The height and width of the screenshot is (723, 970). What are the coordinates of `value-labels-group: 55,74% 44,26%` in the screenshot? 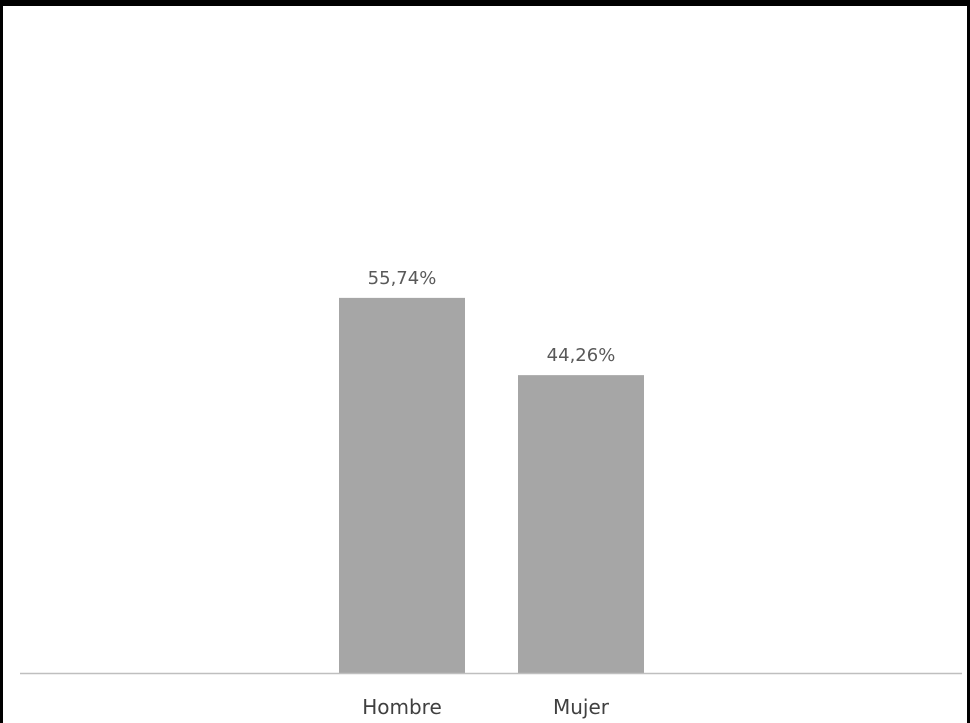 It's located at (492, 317).